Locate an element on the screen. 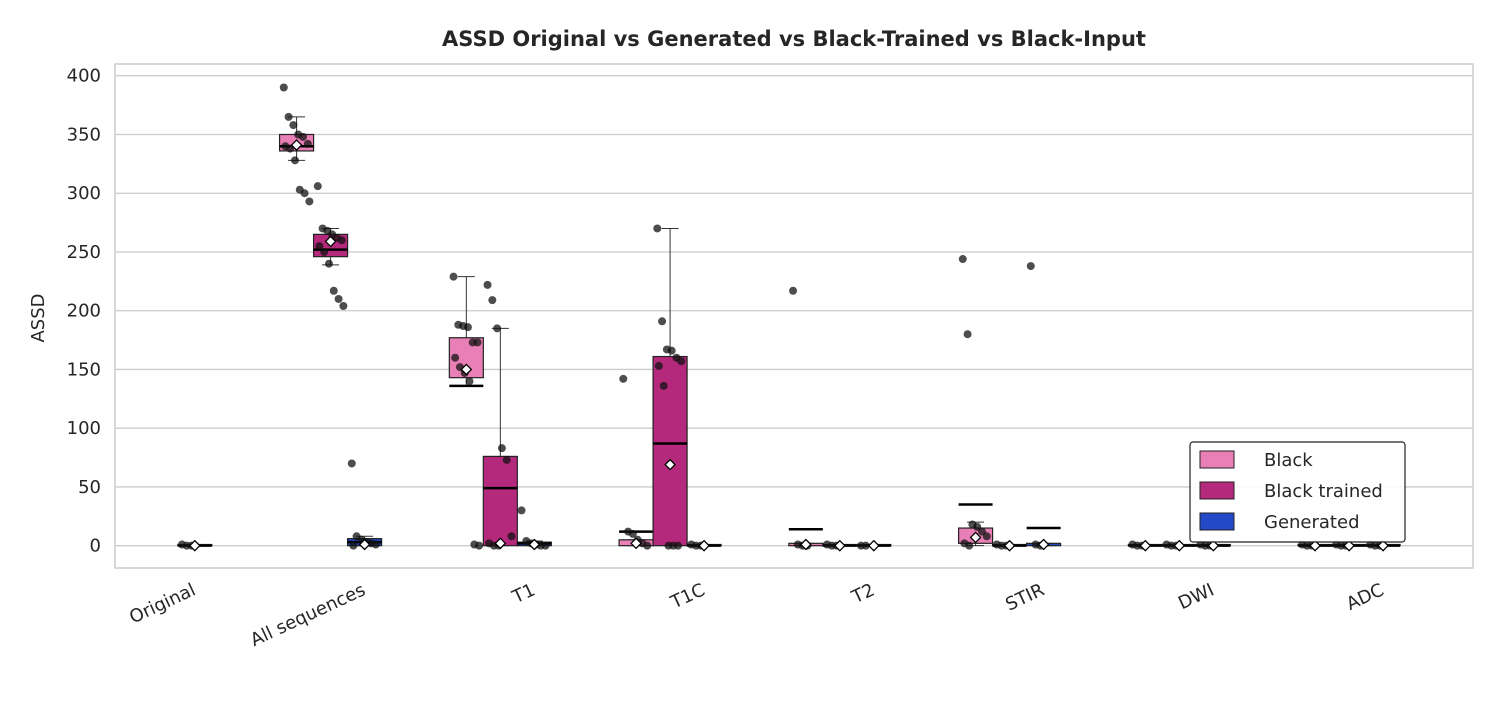 The image size is (1500, 704). y-tick-label: 50 is located at coordinates (89, 487).